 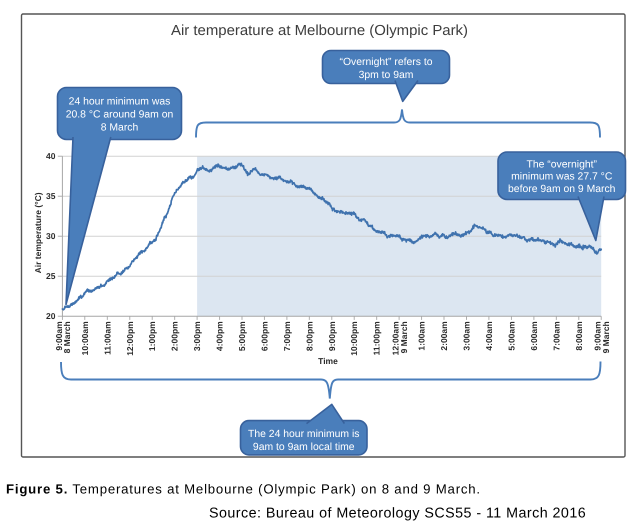 What do you see at coordinates (220, 336) in the screenshot?
I see `svg-text: 4:00pm` at bounding box center [220, 336].